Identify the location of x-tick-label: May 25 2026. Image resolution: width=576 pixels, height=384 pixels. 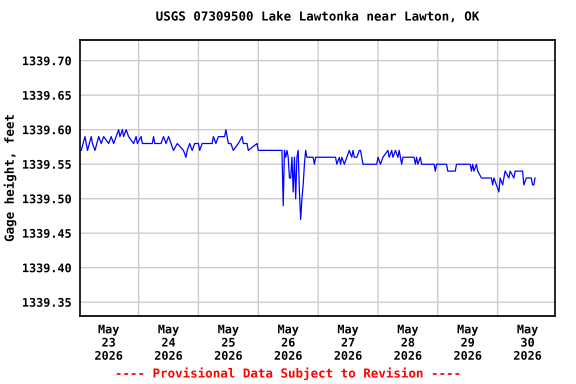
(228, 342).